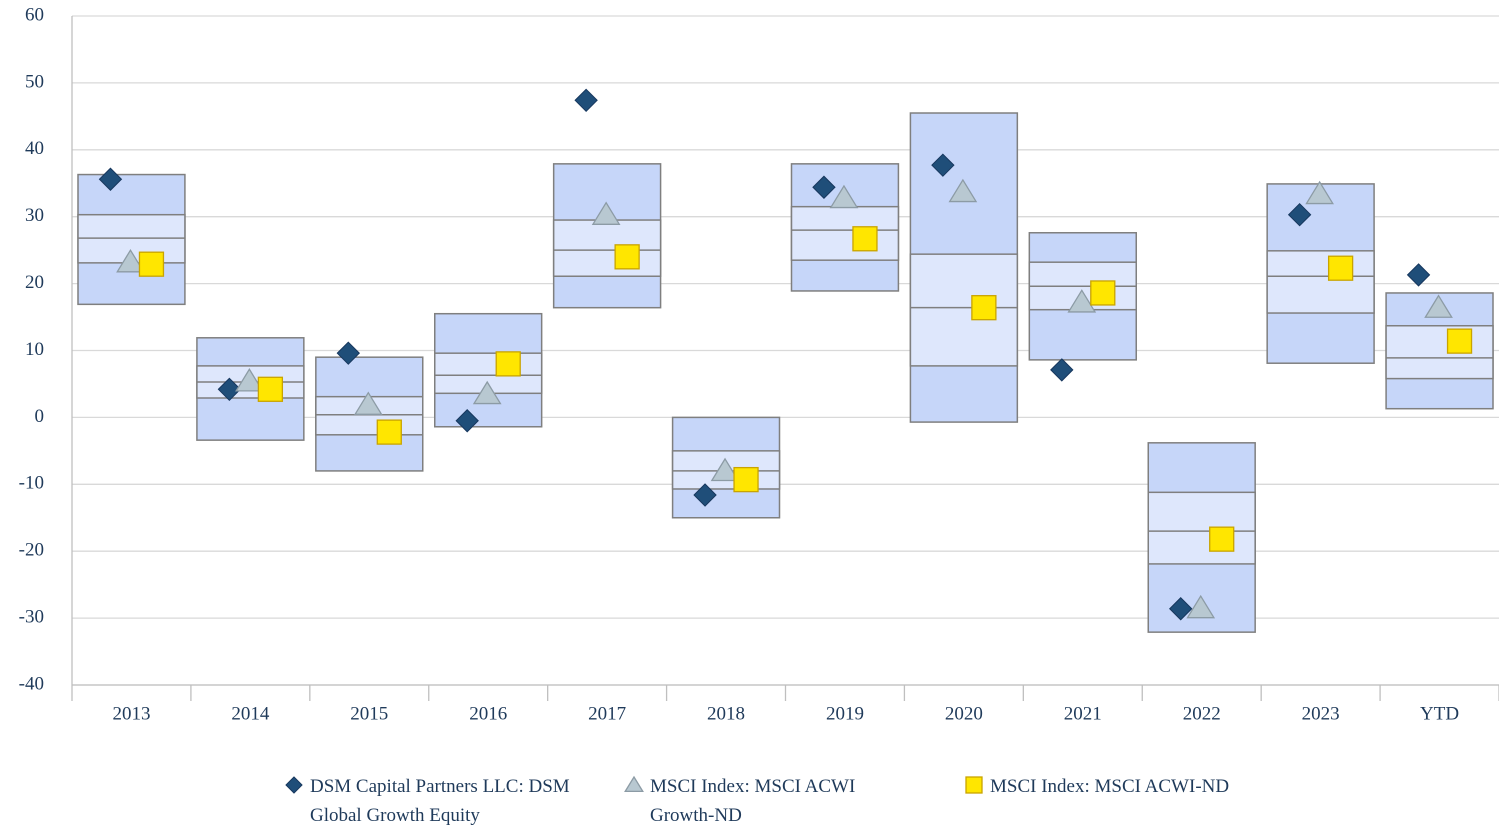  Describe the element at coordinates (31, 616) in the screenshot. I see `y-tick-label: -30` at that location.